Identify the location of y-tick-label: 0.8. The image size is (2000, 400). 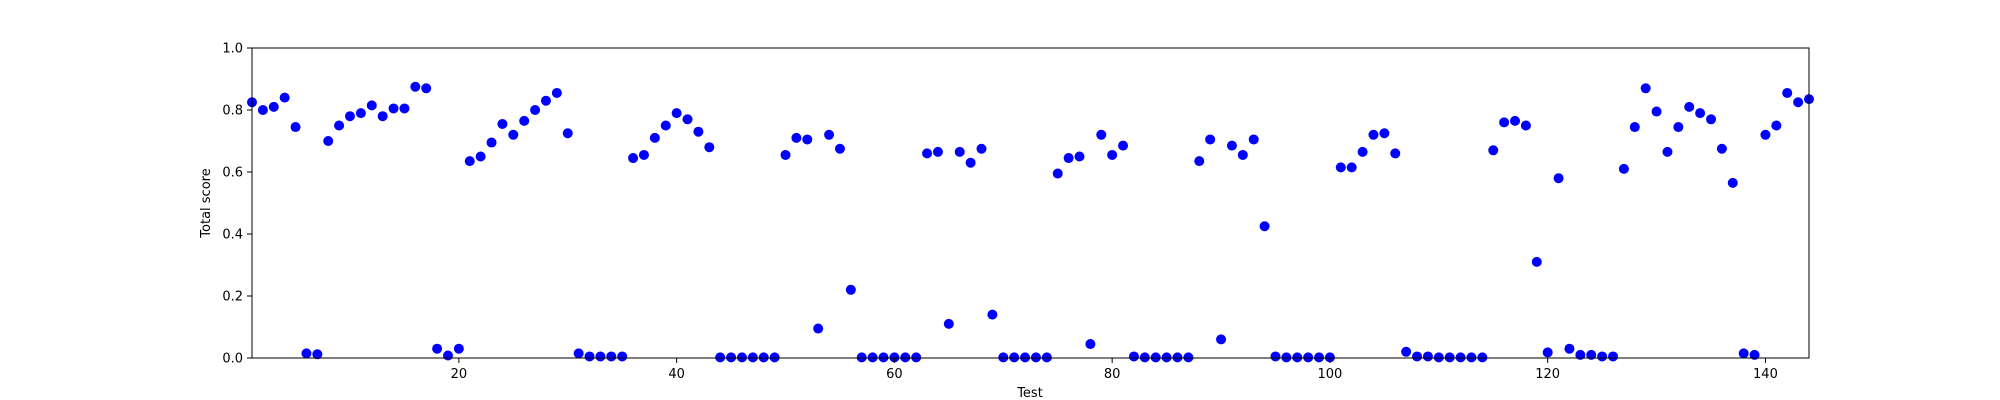
(232, 111).